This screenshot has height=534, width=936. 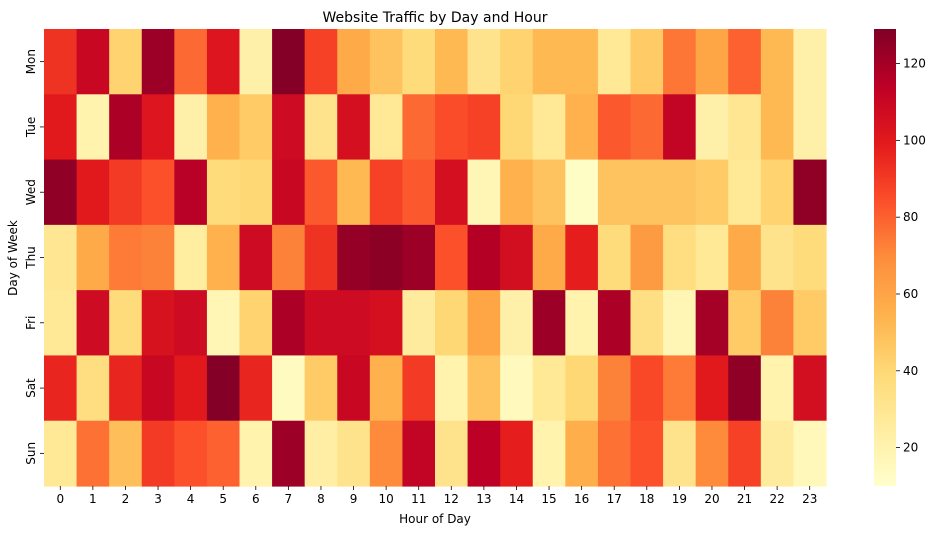 I want to click on y-tick-label: Mon, so click(x=31, y=61).